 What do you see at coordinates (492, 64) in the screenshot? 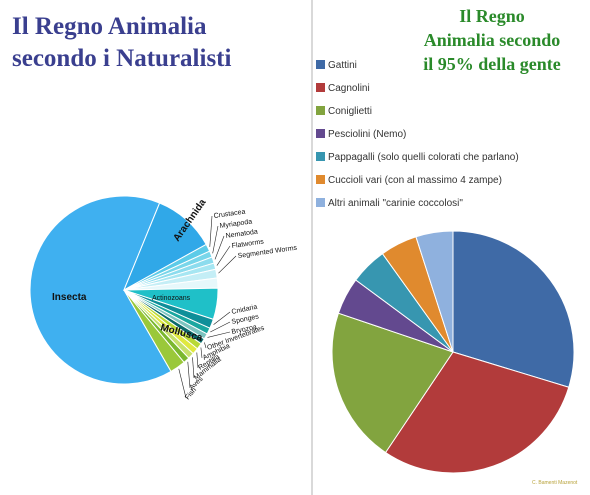
I see `right-title-line-3: il 95% della gente` at bounding box center [492, 64].